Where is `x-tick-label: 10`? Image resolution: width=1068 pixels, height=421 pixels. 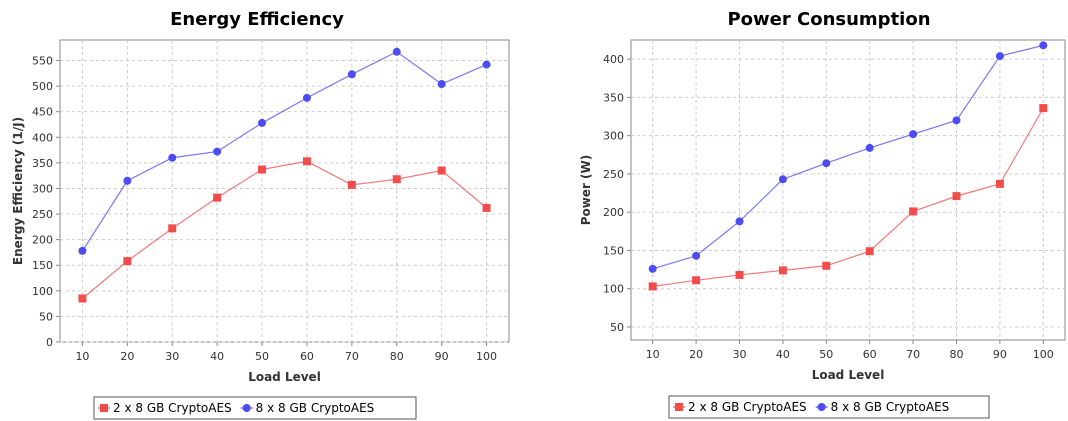 x-tick-label: 10 is located at coordinates (82, 356).